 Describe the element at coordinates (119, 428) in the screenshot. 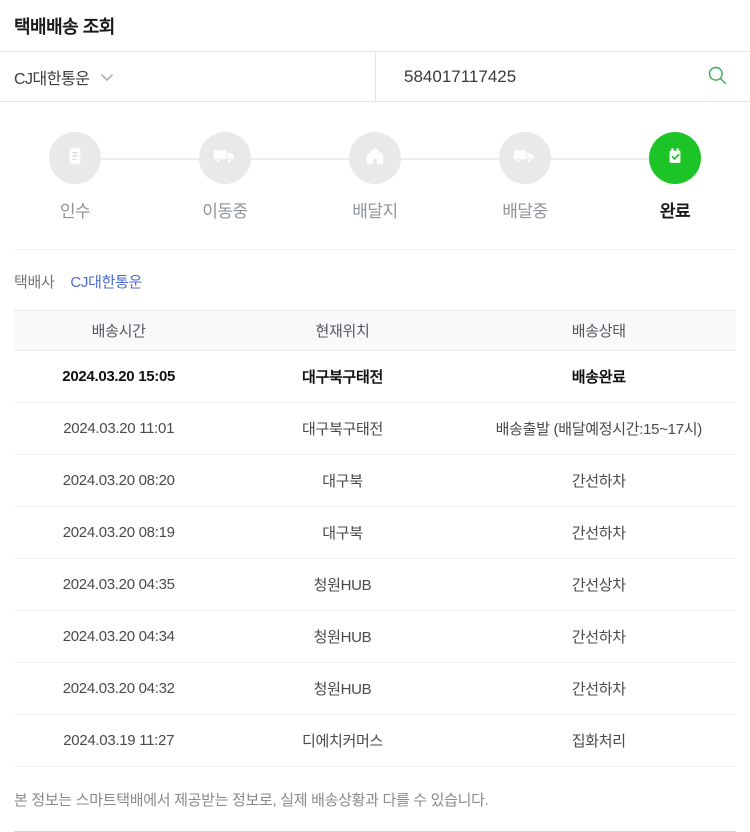

I see `cell-delivery-time: 2024.03.20 11:01` at that location.